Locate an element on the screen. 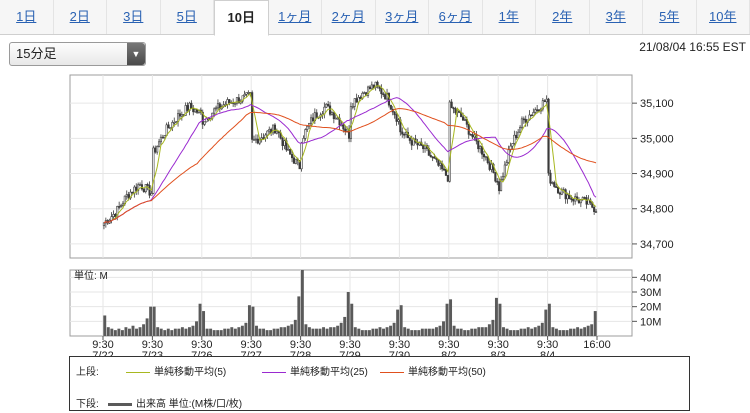  price-tick-label: 34,800 is located at coordinates (657, 210).